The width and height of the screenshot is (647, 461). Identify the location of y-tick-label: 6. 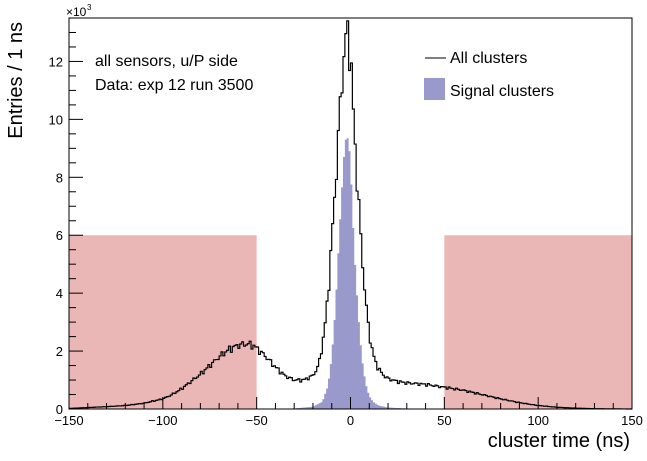
(59, 235).